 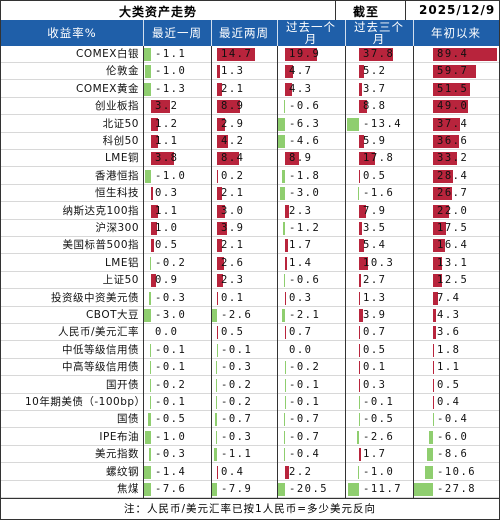 What do you see at coordinates (244, 385) in the screenshot?
I see `value-cell: -0.2` at bounding box center [244, 385].